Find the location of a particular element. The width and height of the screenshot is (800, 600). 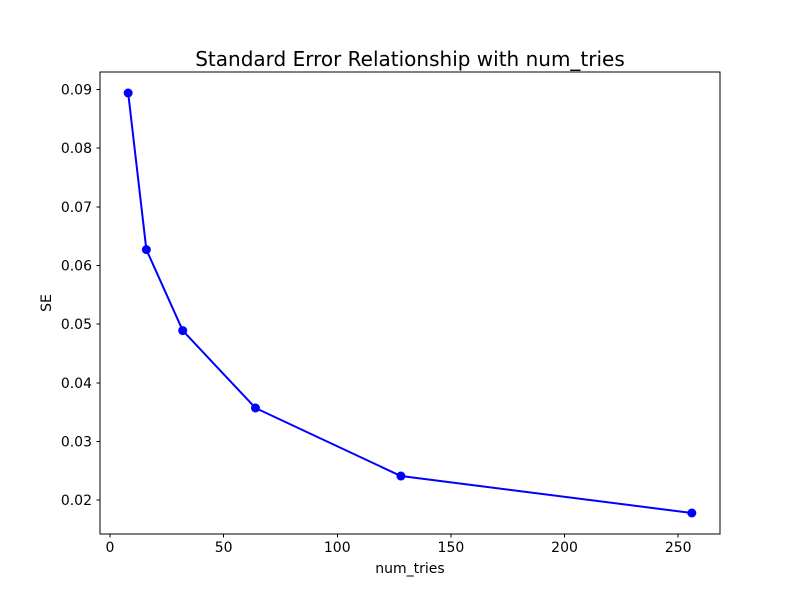

x-tick-label: 100 is located at coordinates (337, 548).